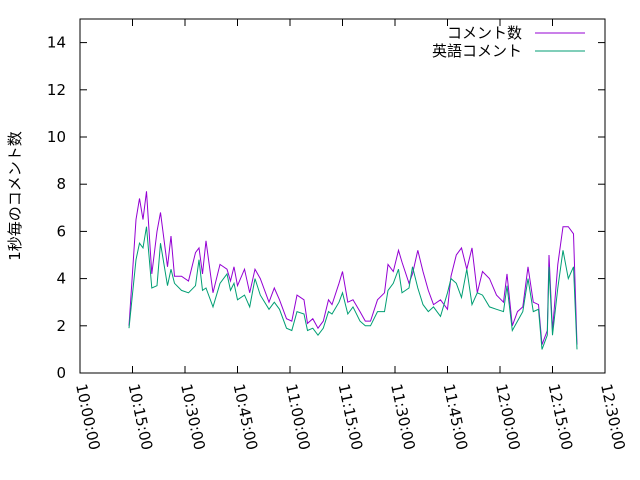 This screenshot has width=640, height=480. What do you see at coordinates (141, 417) in the screenshot?
I see `x-tick-label: 10:15:00` at bounding box center [141, 417].